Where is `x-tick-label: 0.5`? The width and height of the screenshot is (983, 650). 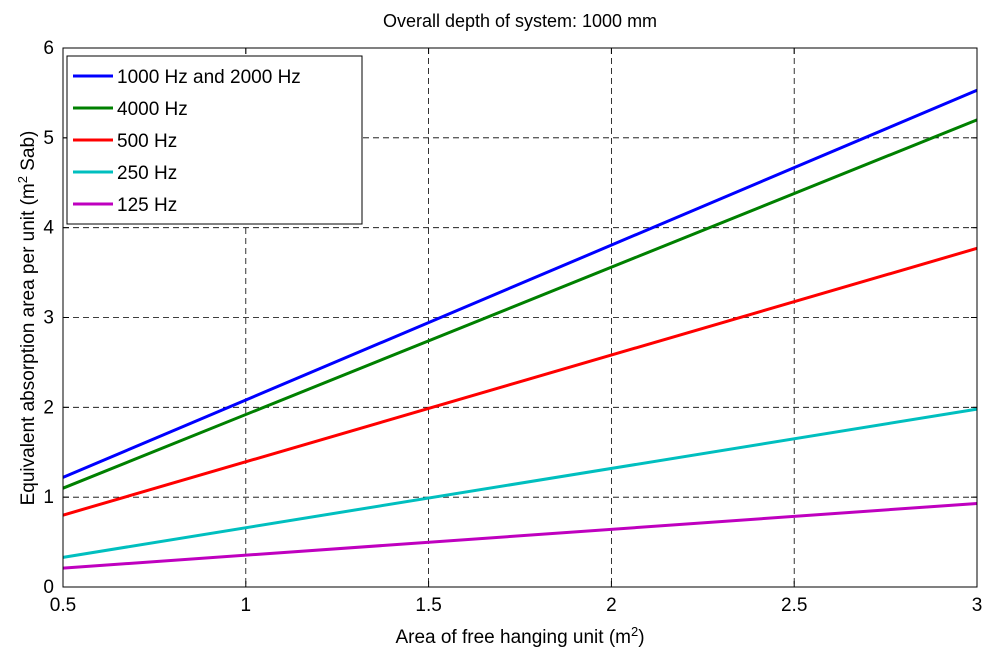 x-tick-label: 0.5 is located at coordinates (63, 605).